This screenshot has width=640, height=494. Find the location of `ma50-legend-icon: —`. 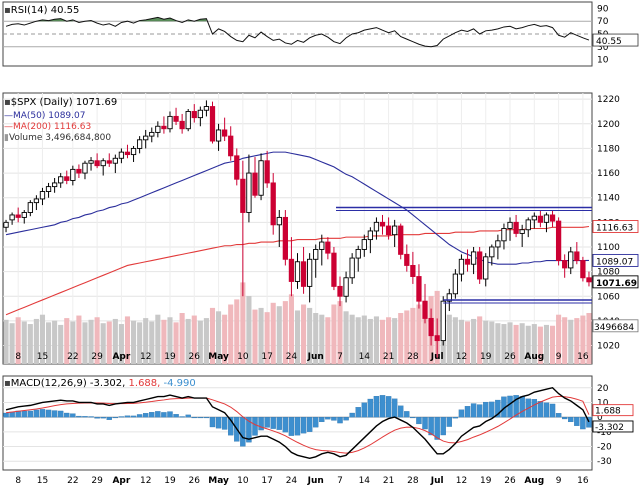

ma50-legend-icon: — is located at coordinates (8, 116).